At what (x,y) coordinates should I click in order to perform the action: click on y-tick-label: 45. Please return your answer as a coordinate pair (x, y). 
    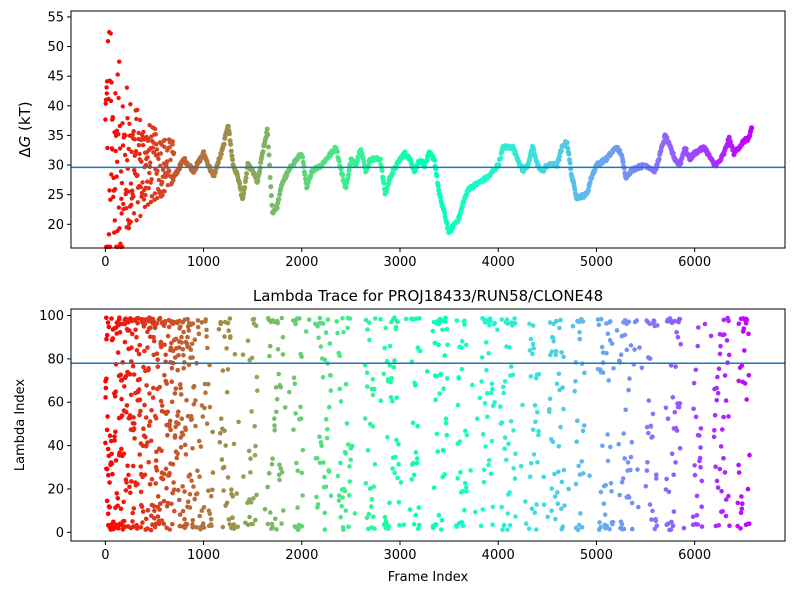
    Looking at the image, I should click on (55, 77).